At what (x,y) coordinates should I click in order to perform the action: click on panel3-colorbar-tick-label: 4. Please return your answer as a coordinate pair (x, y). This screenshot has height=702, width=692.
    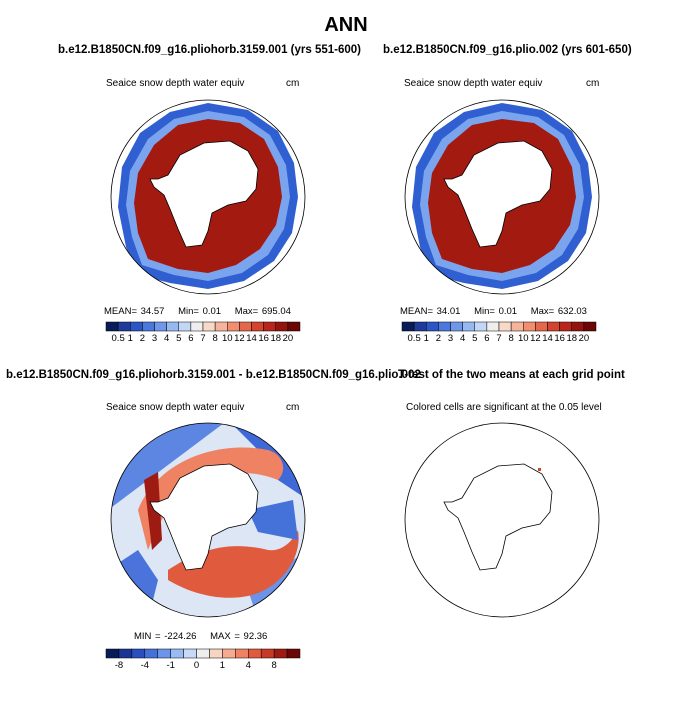
    Looking at the image, I should click on (248, 665).